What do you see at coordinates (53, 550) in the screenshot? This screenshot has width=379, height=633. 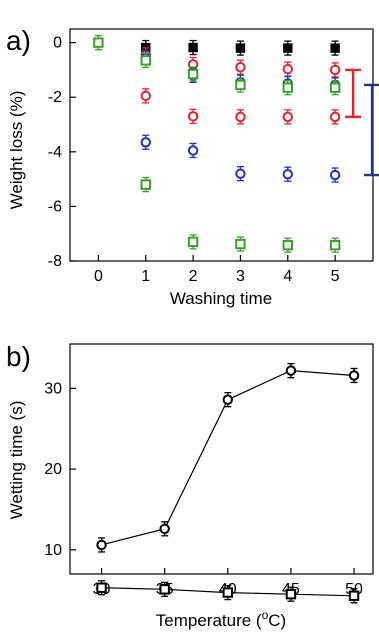 I see `y-tick-label: 10` at bounding box center [53, 550].